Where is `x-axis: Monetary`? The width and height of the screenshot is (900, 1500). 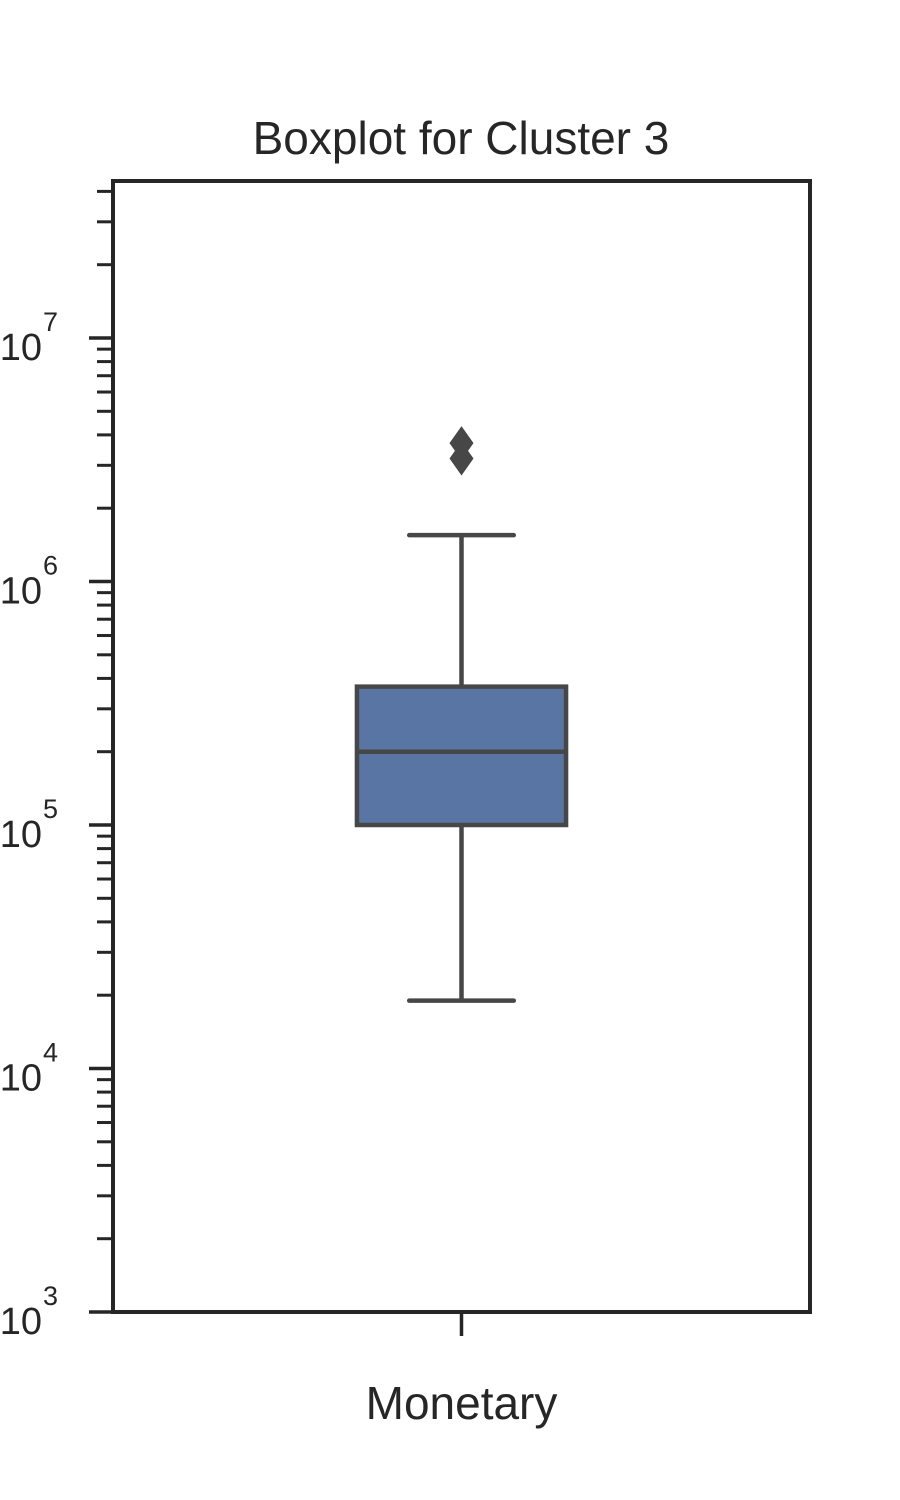 x-axis: Monetary is located at coordinates (462, 1370).